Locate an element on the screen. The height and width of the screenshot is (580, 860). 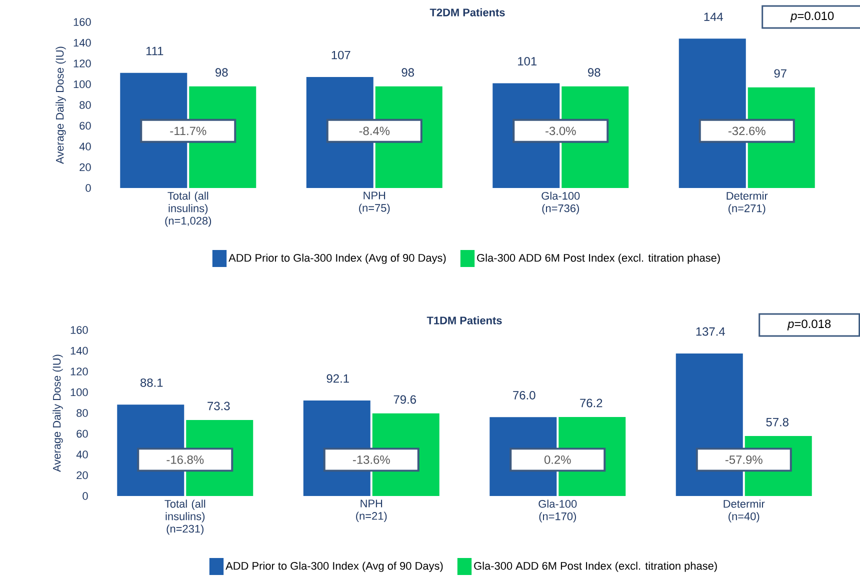
x-tick-label: NPH (n=75) is located at coordinates (374, 203).